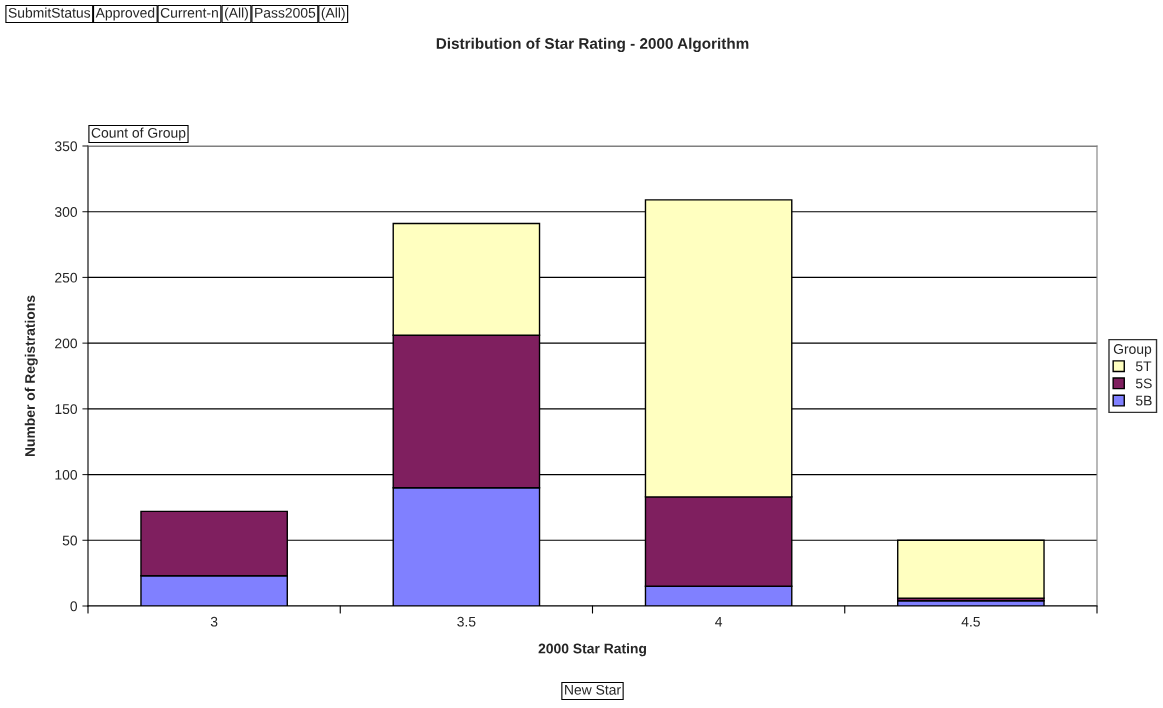 Image resolution: width=1163 pixels, height=708 pixels. I want to click on y-tick-label: 150, so click(66, 409).